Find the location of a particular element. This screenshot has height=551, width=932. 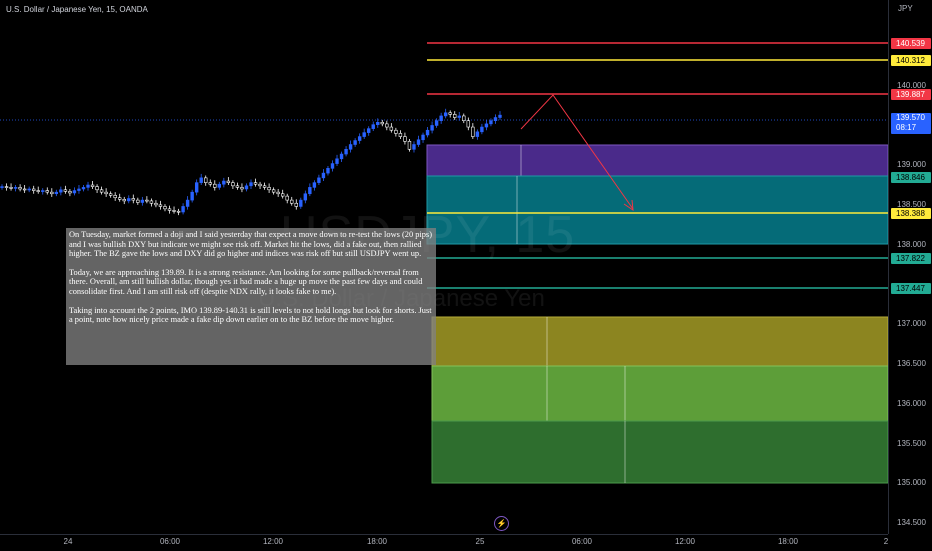

time-axis is located at coordinates (444, 542).